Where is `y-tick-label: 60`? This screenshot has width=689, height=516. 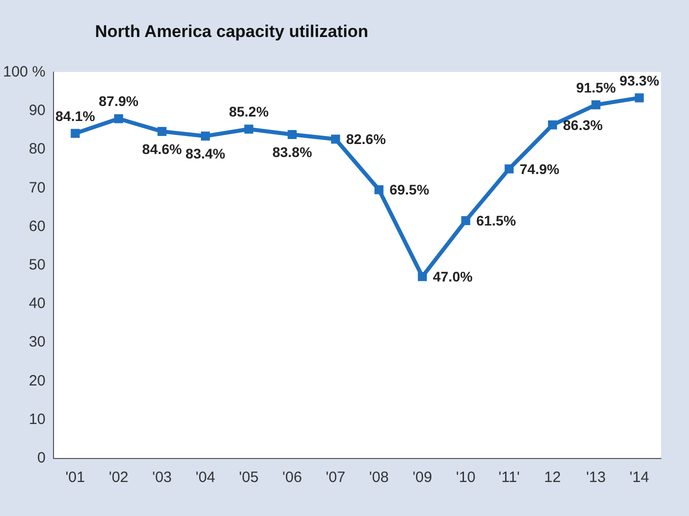 y-tick-label: 60 is located at coordinates (37, 226).